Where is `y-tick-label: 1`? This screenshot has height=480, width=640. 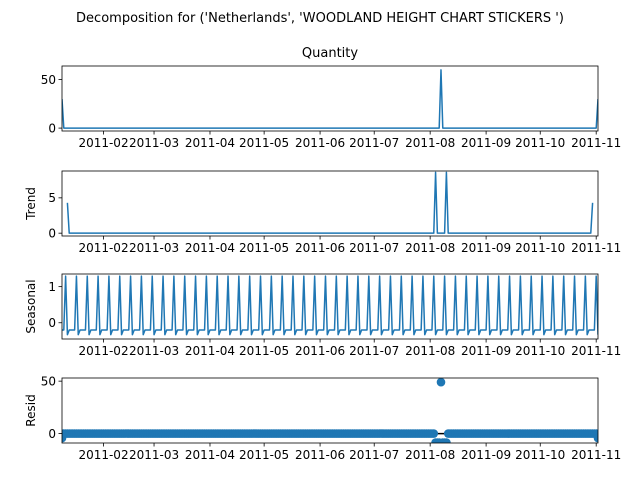 y-tick-label: 1 is located at coordinates (52, 287).